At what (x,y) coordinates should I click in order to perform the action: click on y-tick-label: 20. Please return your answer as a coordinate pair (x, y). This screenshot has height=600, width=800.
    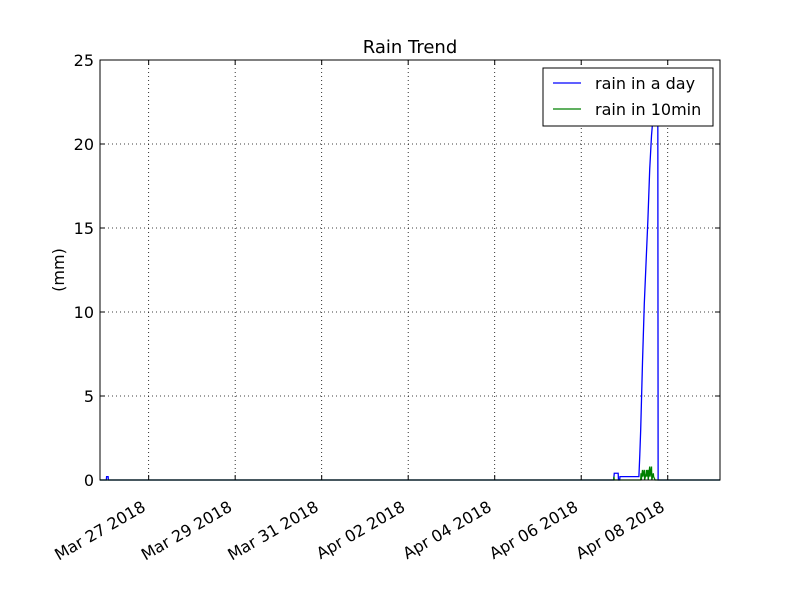
    Looking at the image, I should click on (84, 144).